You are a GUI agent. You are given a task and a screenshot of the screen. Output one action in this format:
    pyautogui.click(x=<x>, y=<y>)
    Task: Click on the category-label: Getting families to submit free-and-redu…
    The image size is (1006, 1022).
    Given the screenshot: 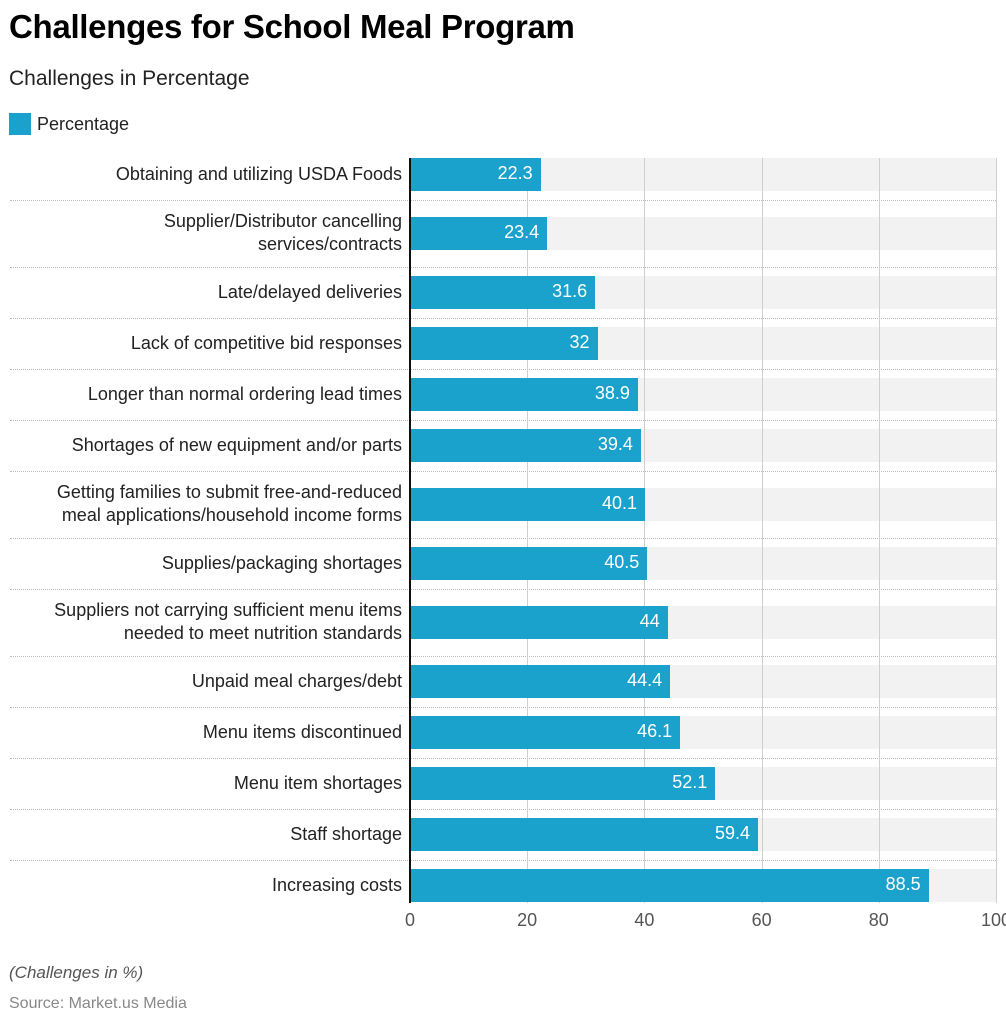 What is the action you would take?
    pyautogui.click(x=229, y=503)
    